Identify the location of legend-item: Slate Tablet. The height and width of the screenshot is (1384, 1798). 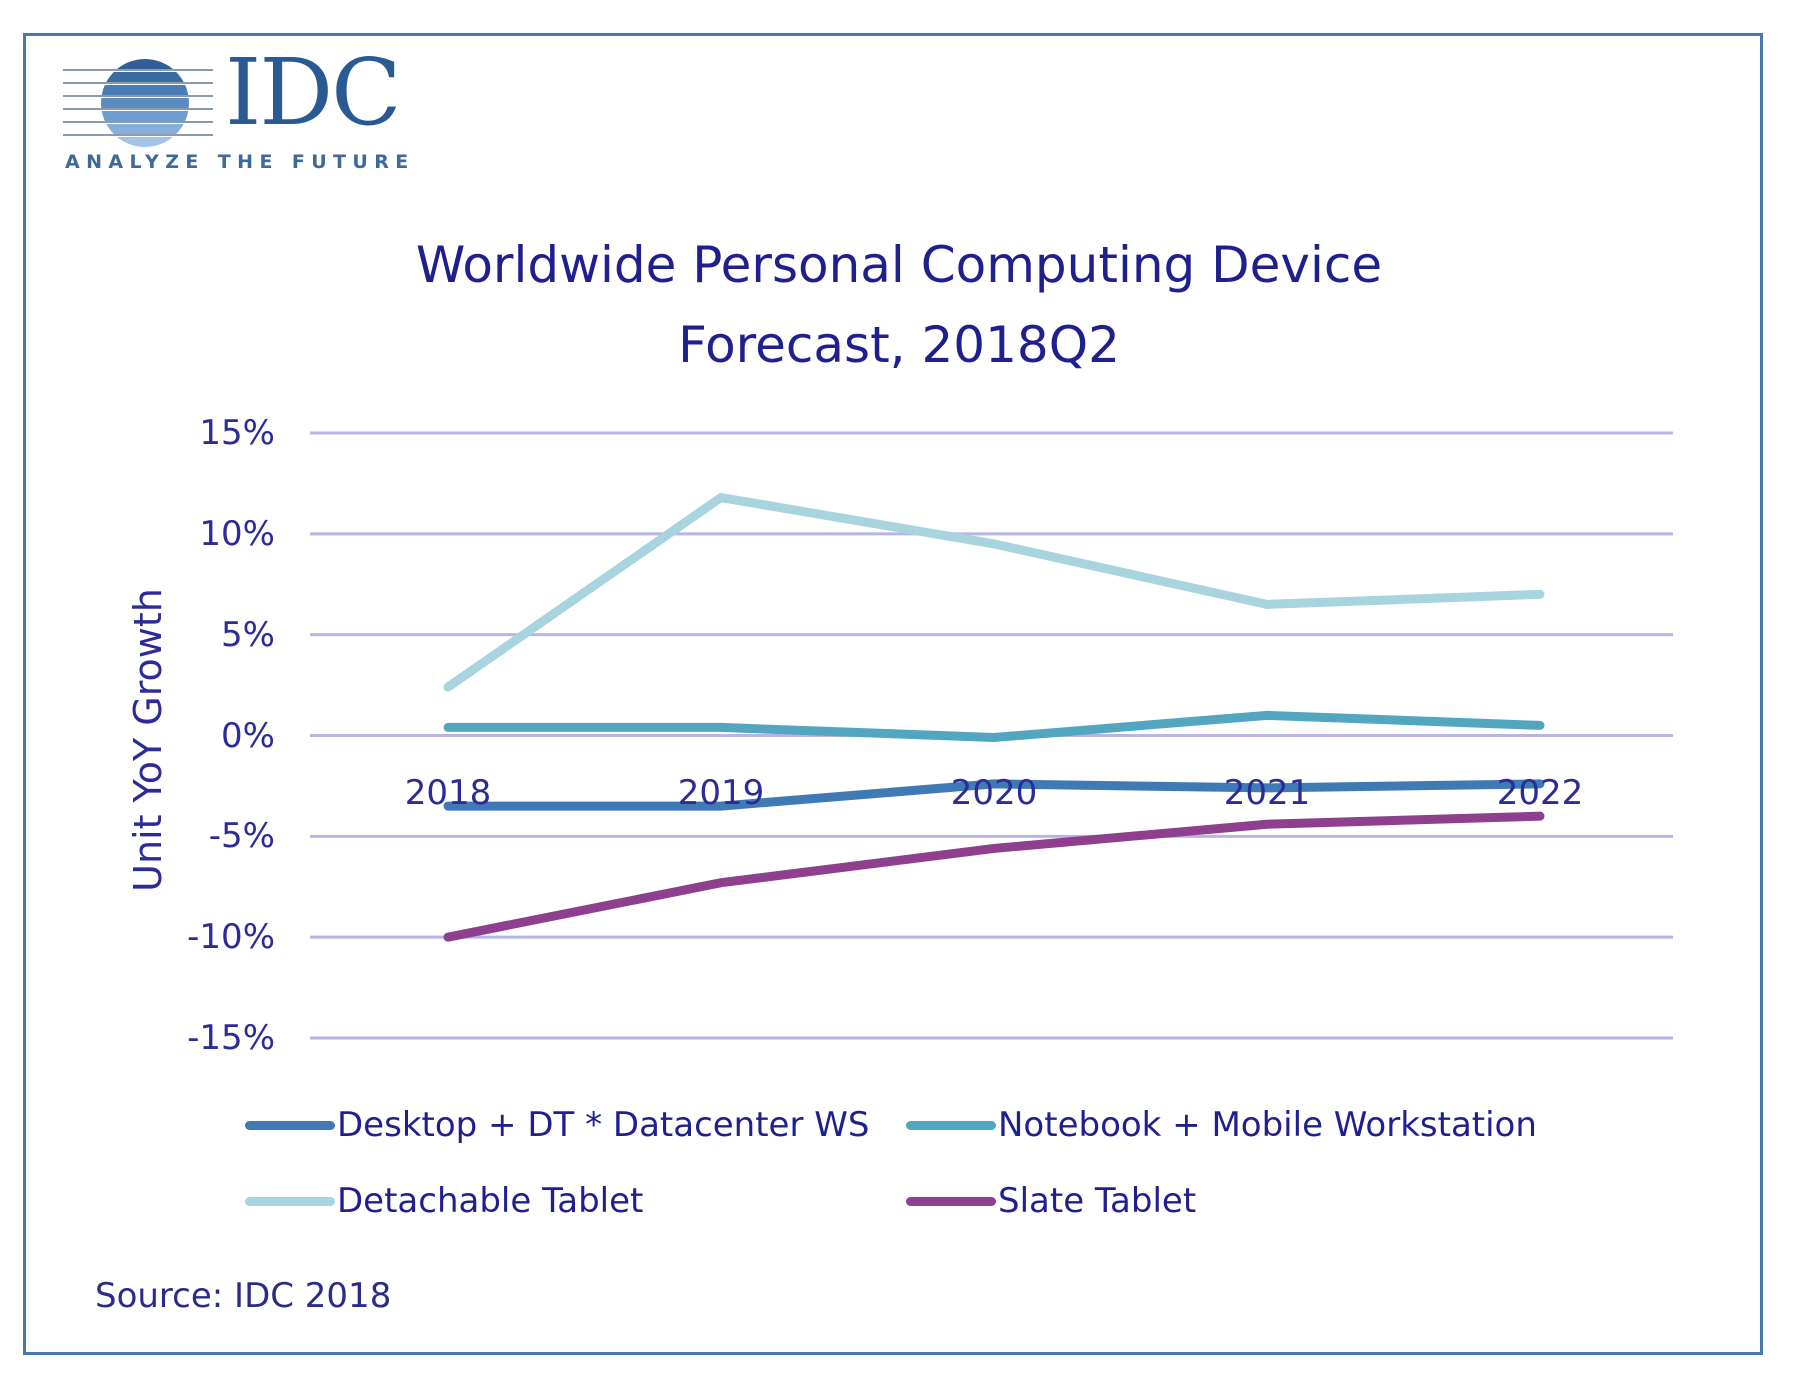
(1051, 1201).